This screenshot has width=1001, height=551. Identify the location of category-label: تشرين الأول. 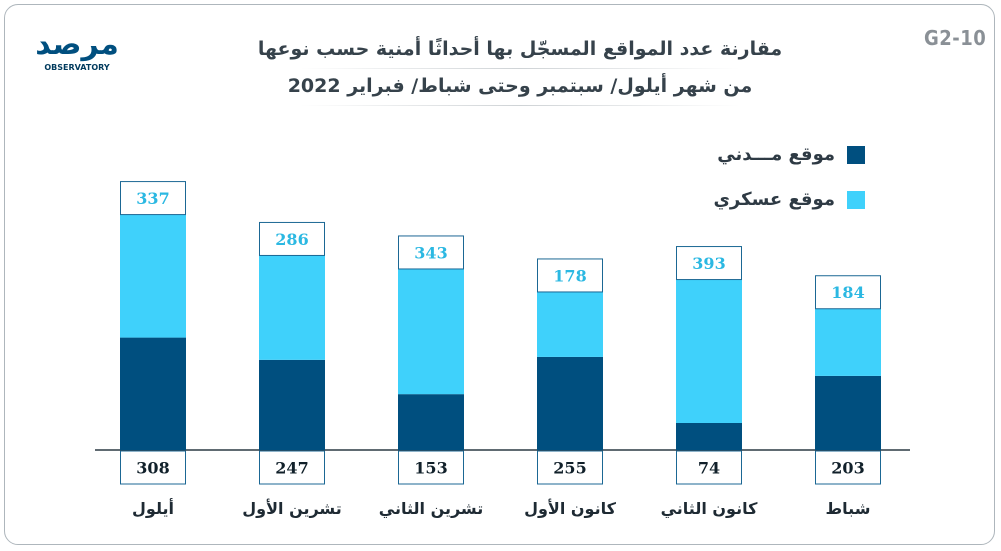
(291, 508).